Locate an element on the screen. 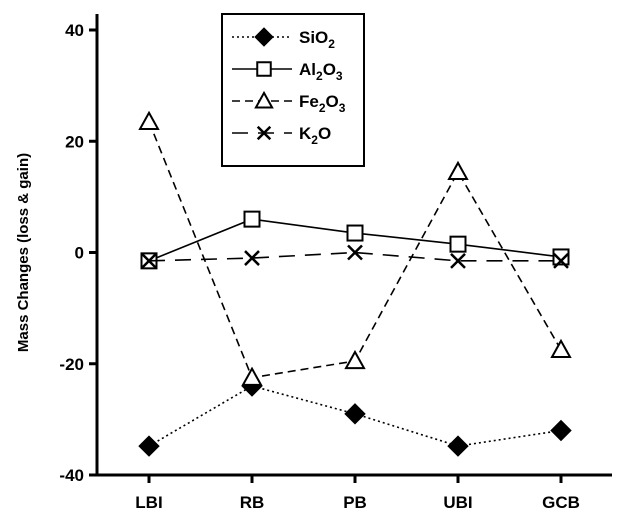 The height and width of the screenshot is (522, 624). x-tick-label: GCB is located at coordinates (561, 502).